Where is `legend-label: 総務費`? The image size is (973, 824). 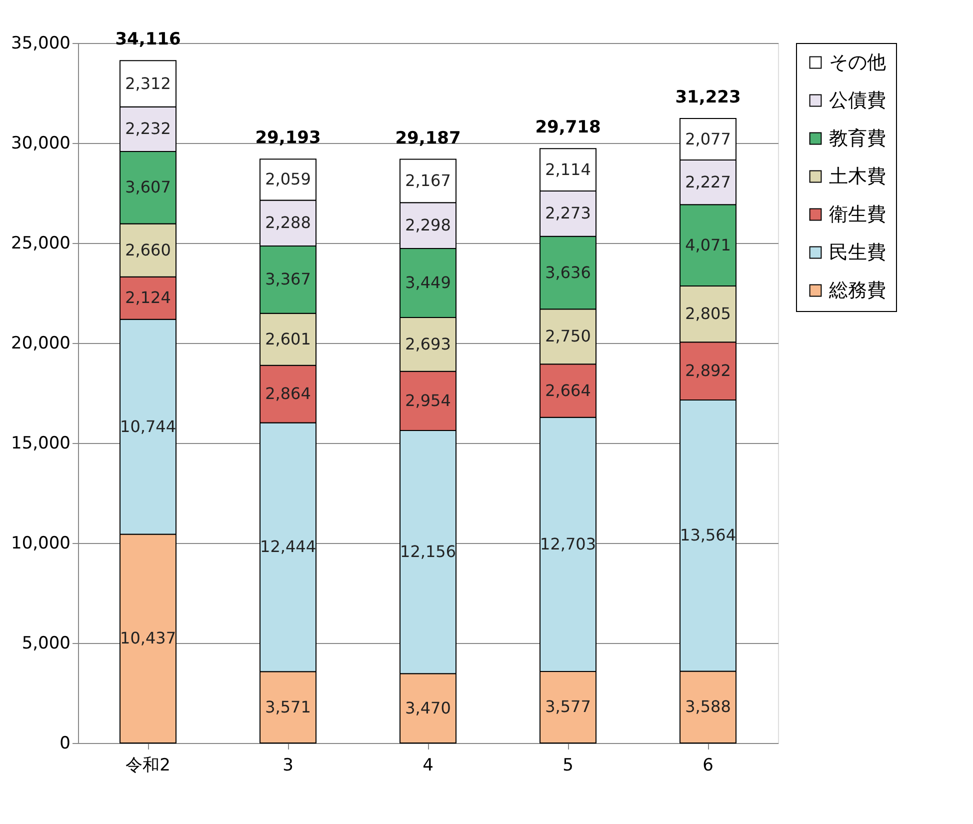
legend-label: 総務費 is located at coordinates (857, 291).